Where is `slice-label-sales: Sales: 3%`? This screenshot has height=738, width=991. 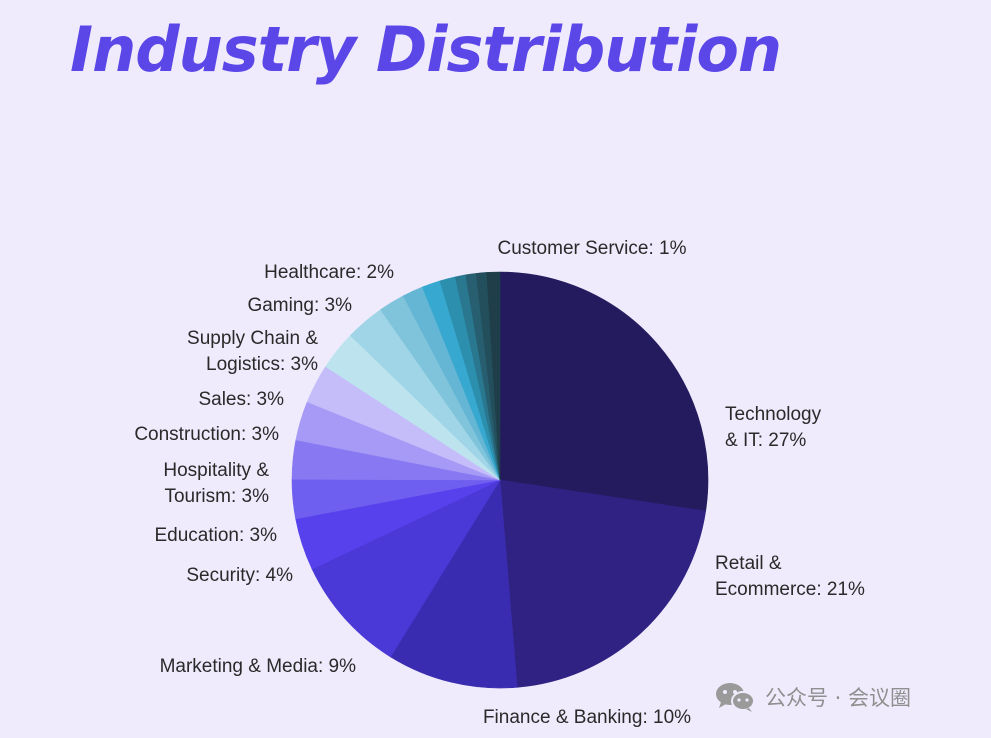
slice-label-sales: Sales: 3% is located at coordinates (241, 399).